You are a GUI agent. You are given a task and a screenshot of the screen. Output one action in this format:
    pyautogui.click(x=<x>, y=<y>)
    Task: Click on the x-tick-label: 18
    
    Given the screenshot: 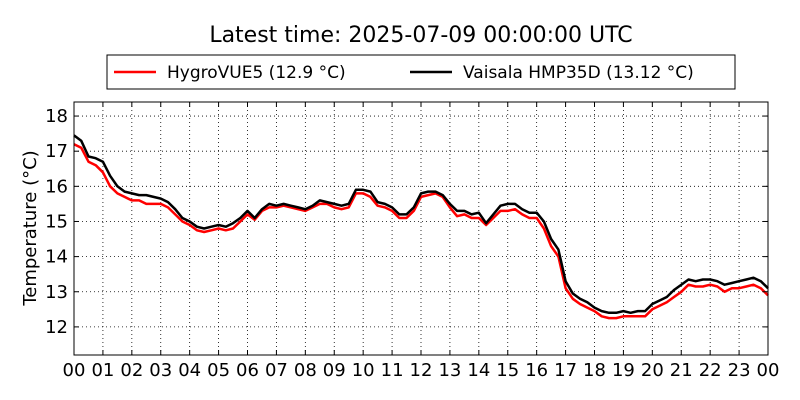 What is the action you would take?
    pyautogui.click(x=594, y=370)
    